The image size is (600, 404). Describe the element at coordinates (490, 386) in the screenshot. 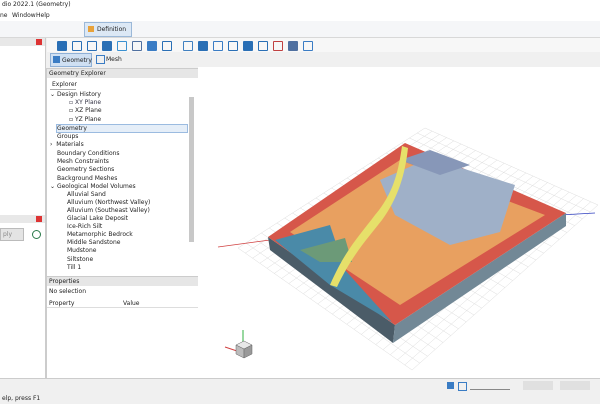

I see `status-tools` at that location.